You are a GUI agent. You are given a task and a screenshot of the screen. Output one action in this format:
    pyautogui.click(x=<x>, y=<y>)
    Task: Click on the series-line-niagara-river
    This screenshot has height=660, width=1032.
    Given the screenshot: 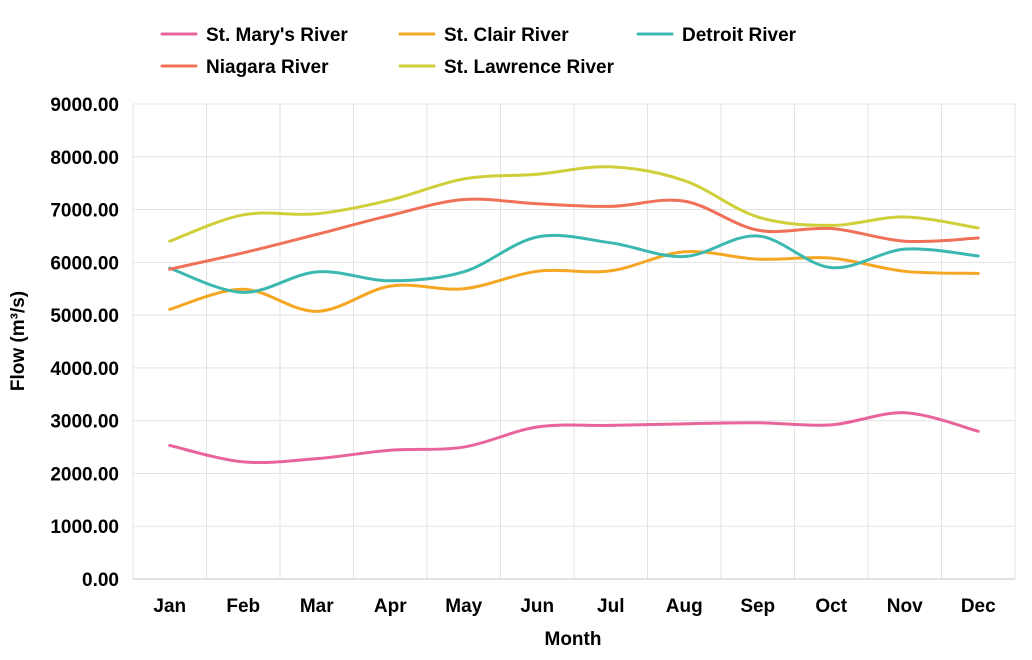 What is the action you would take?
    pyautogui.click(x=574, y=234)
    